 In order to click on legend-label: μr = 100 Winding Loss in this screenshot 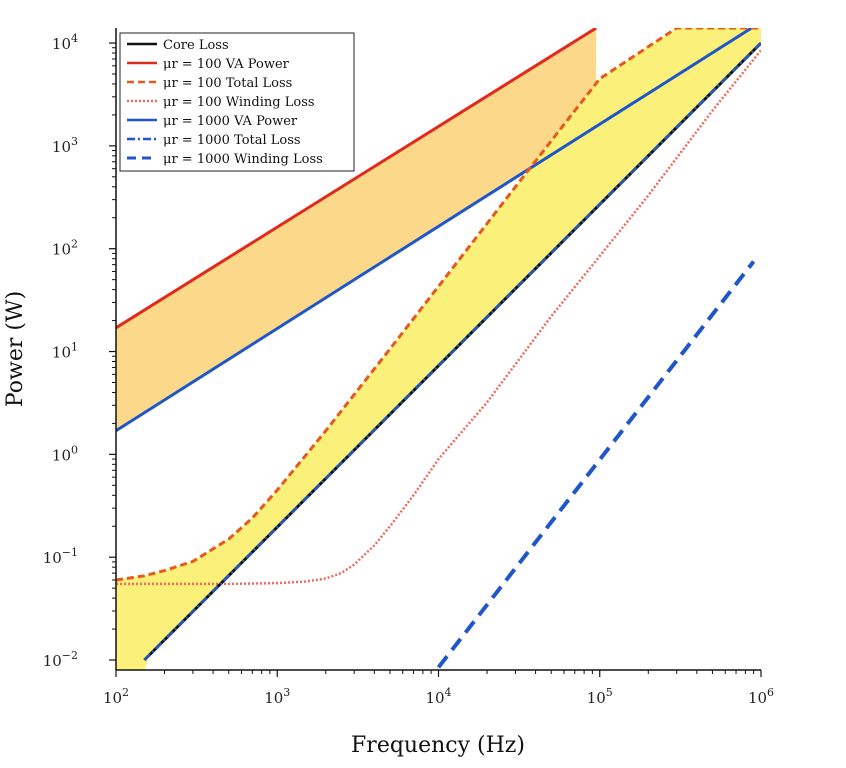, I will do `click(239, 102)`.